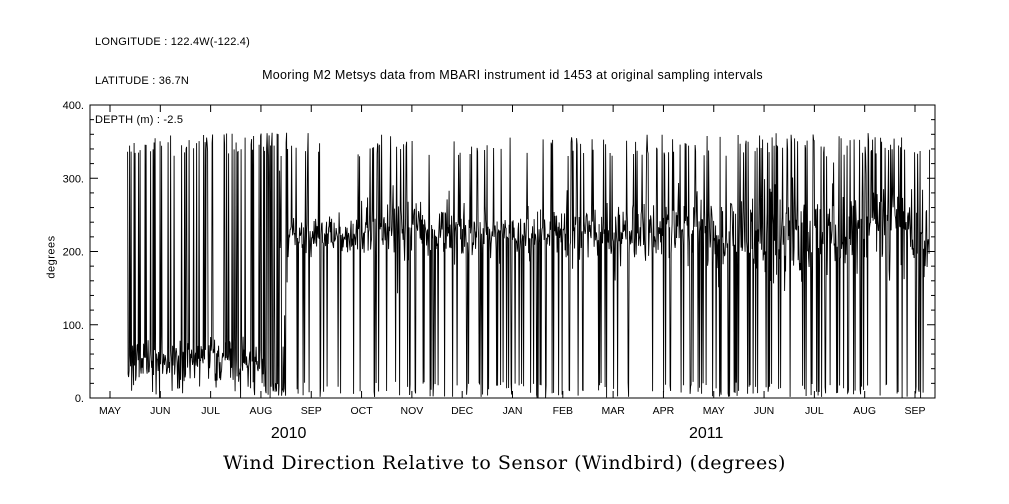 Image resolution: width=1009 pixels, height=504 pixels. I want to click on longitude-text: LONGITUDE : 122.4W(-122.4), so click(172, 42).